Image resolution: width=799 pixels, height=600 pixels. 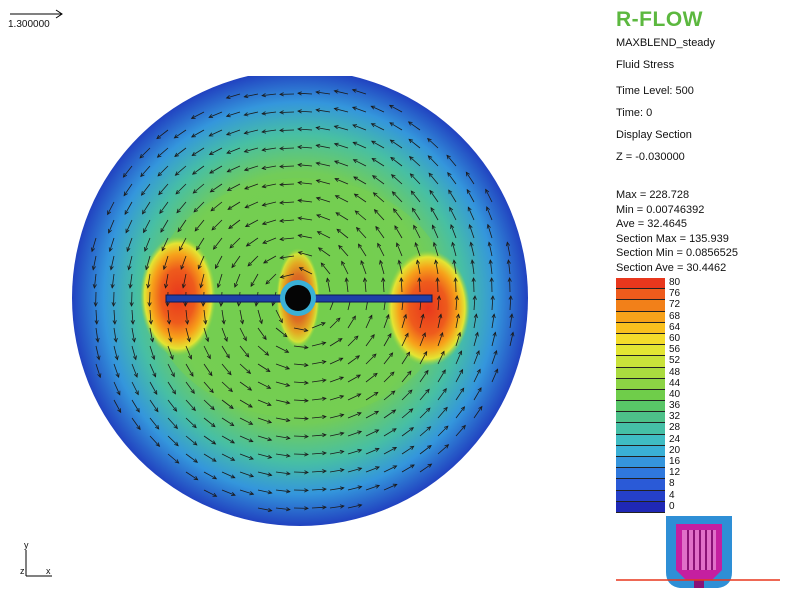 I want to click on reference-arrow-value: 1.300000, so click(x=29, y=24).